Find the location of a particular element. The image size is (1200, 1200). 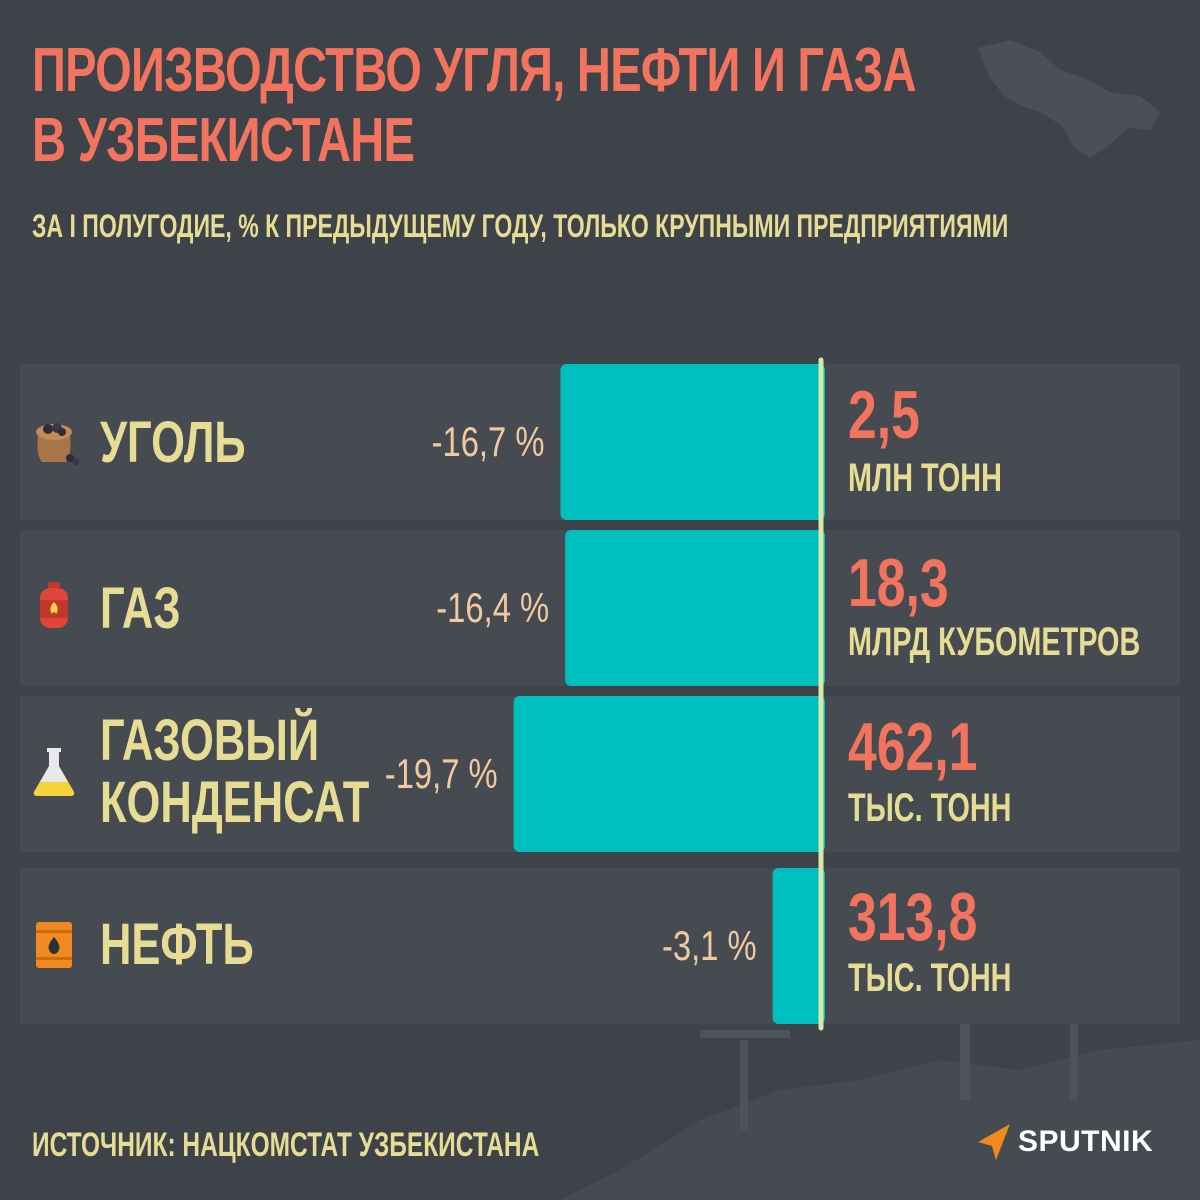

sputnik-logo-text: SPUTNIK is located at coordinates (1086, 1141).